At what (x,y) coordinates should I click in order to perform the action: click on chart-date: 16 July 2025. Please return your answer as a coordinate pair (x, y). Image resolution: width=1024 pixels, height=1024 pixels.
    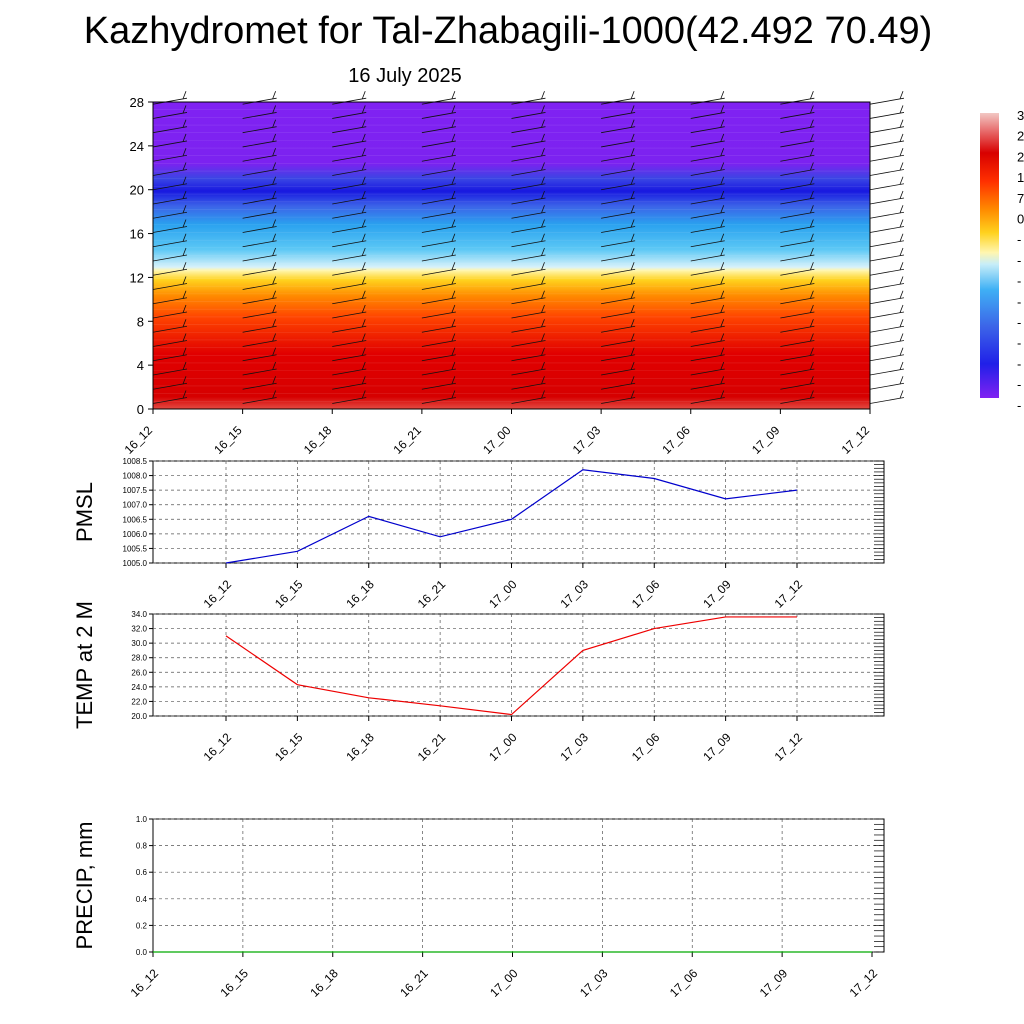
    Looking at the image, I should click on (405, 76).